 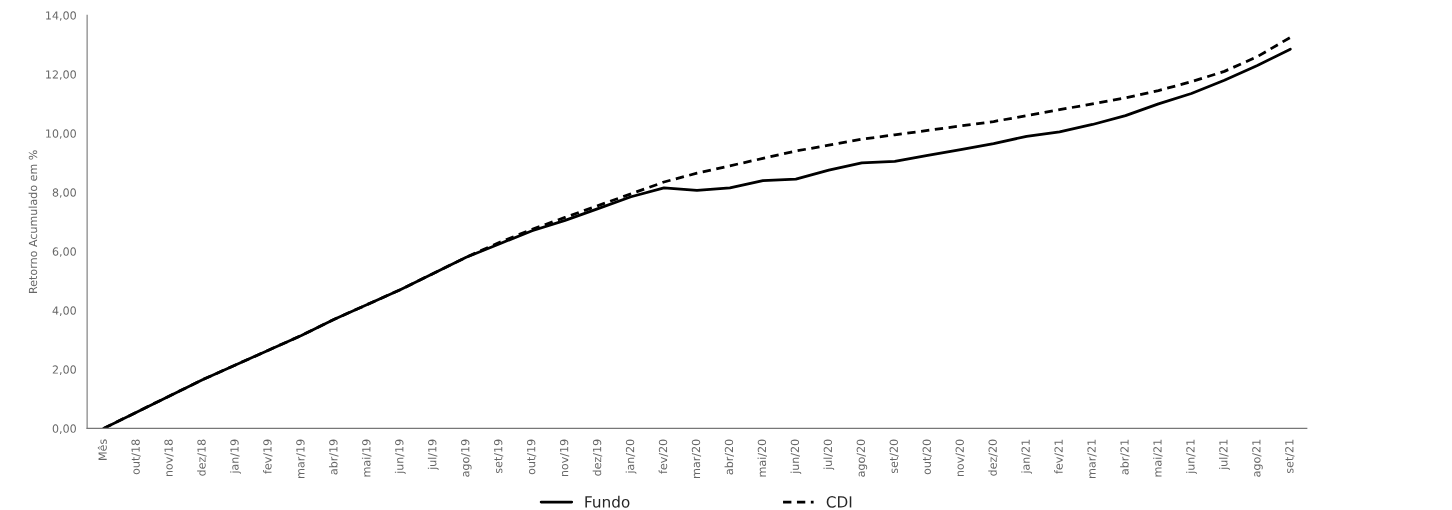 I want to click on x-tick-label: Mês, so click(x=102, y=449).